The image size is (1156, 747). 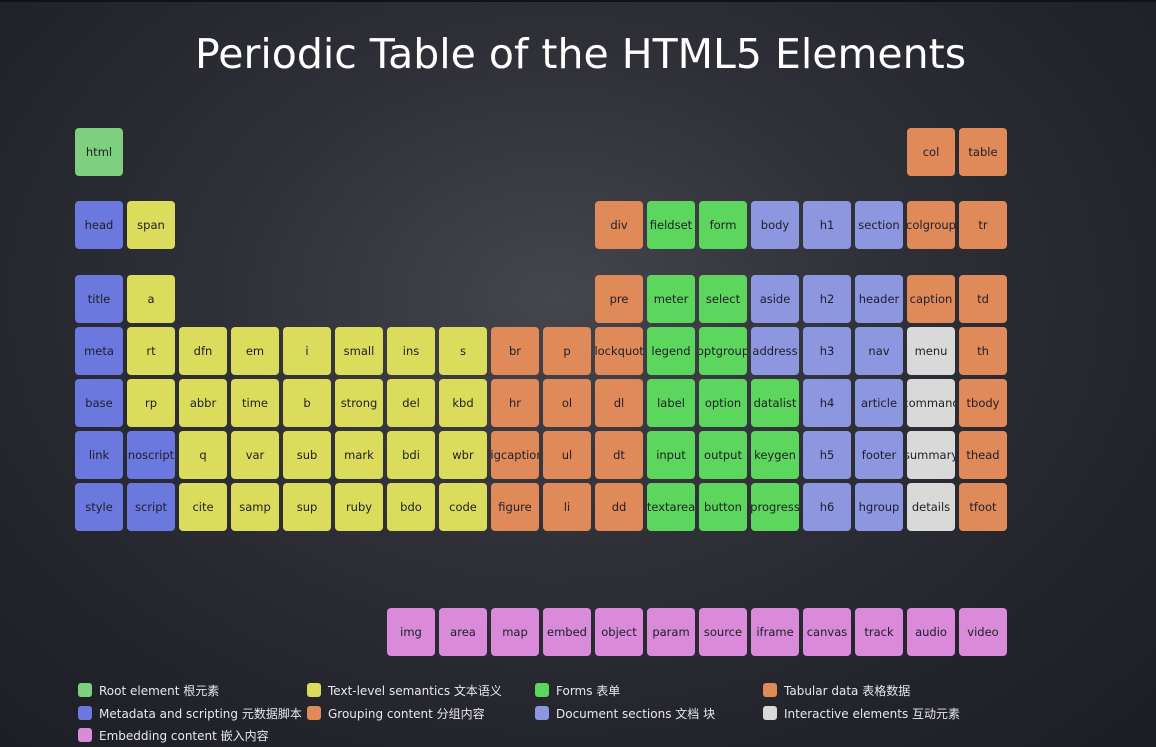 I want to click on element-details: details, so click(x=931, y=507).